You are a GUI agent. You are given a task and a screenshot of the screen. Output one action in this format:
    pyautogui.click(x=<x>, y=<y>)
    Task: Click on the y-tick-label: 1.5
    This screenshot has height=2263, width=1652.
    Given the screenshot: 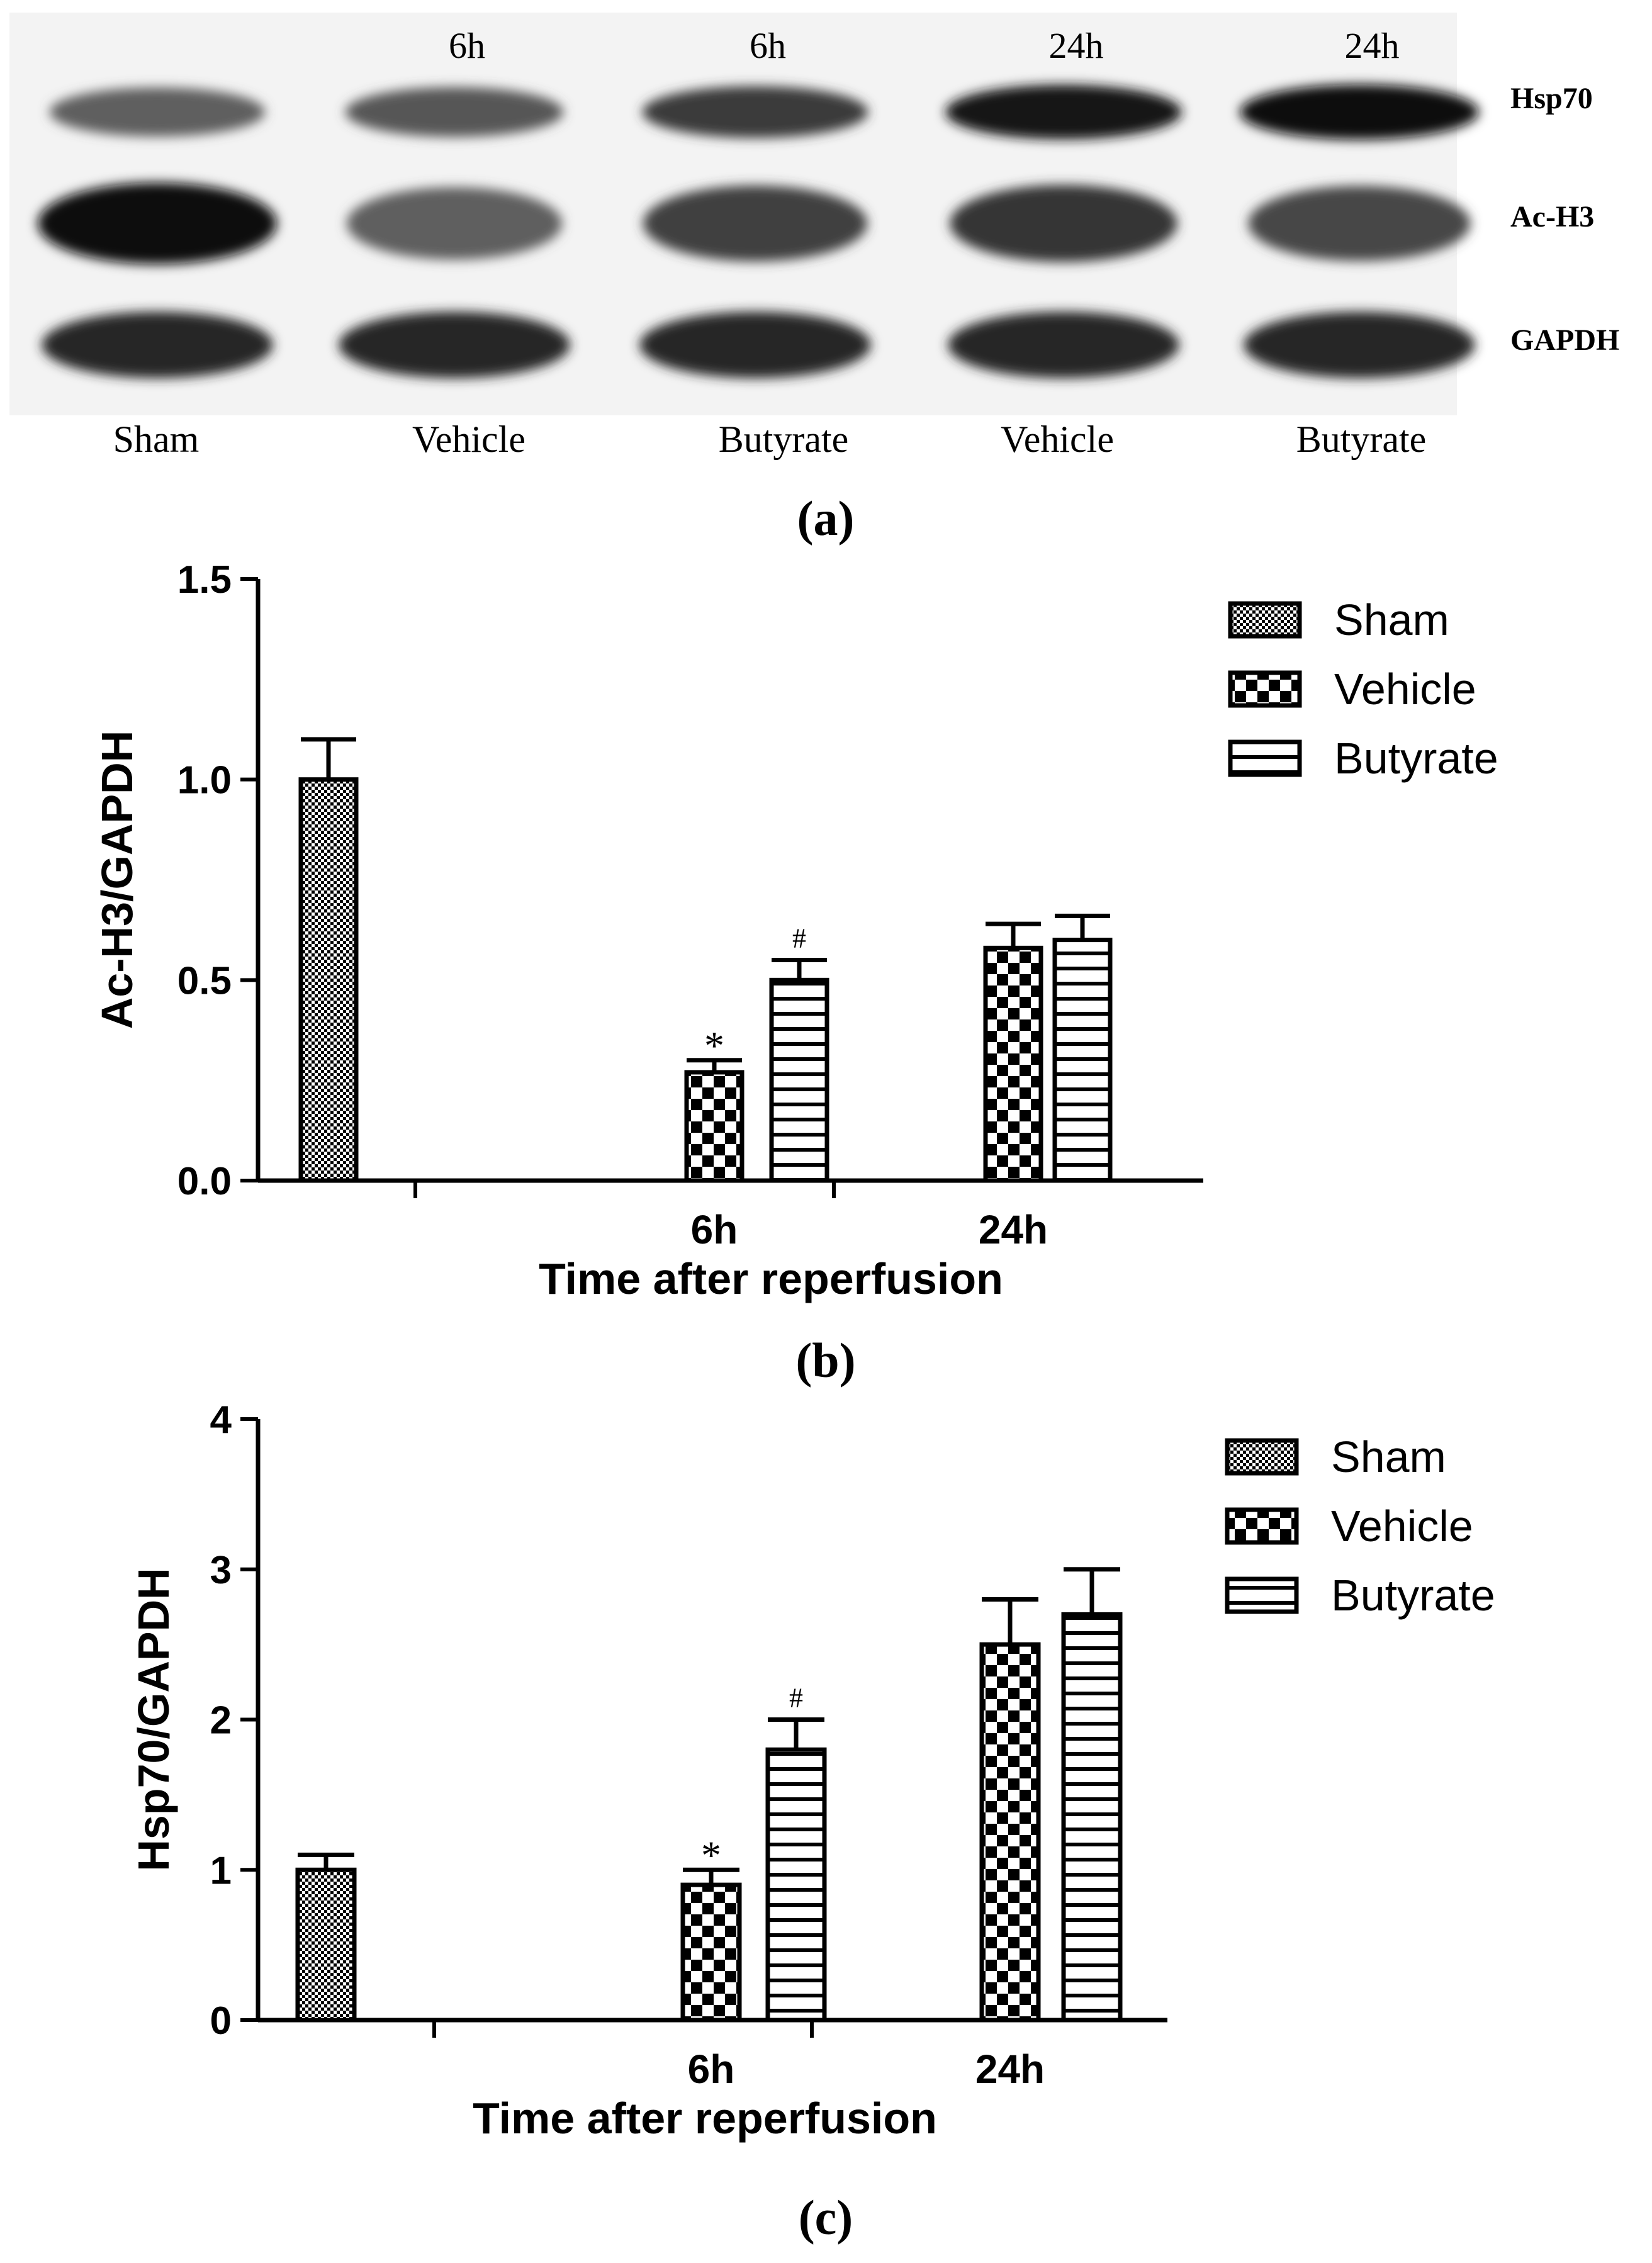 What is the action you would take?
    pyautogui.click(x=204, y=580)
    